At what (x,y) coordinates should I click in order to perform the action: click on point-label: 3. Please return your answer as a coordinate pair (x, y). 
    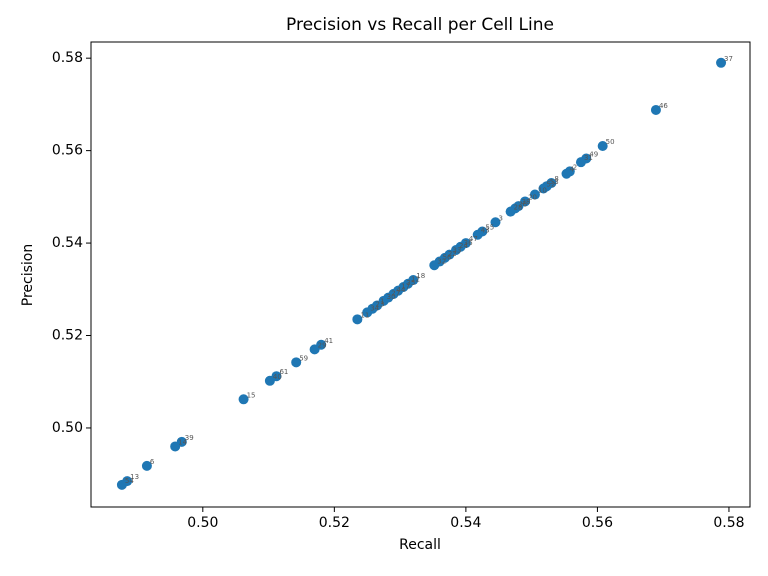
    Looking at the image, I should click on (500, 218).